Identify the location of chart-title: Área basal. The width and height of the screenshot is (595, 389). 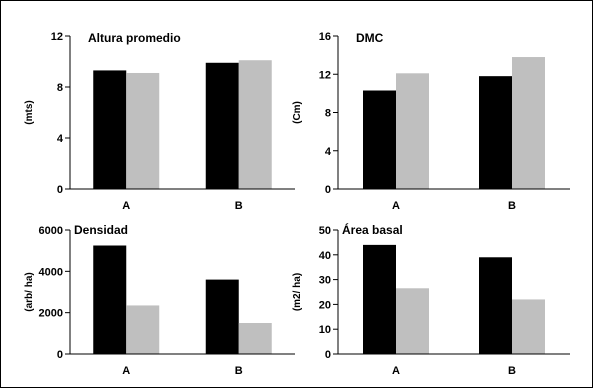
(372, 229).